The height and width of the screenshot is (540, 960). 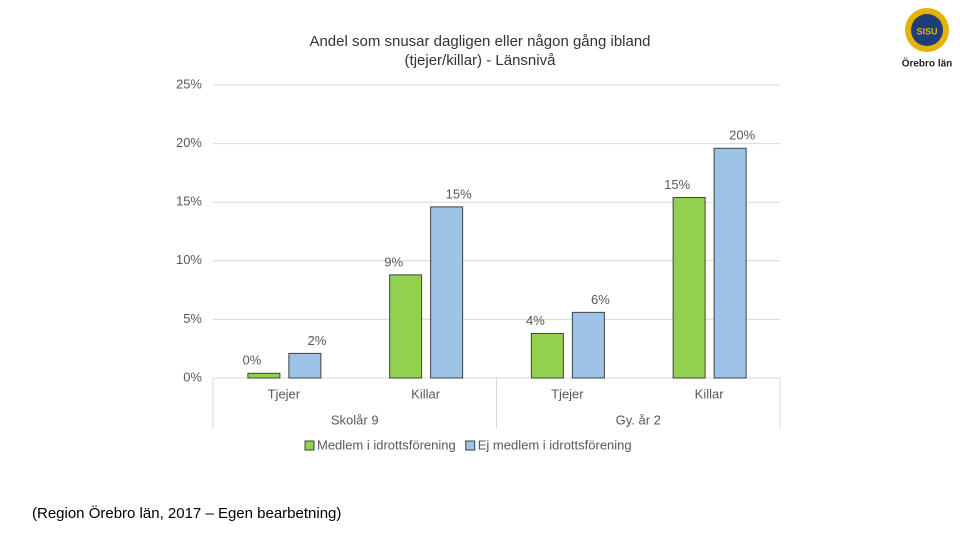 What do you see at coordinates (192, 376) in the screenshot?
I see `y-tick-label: 0%` at bounding box center [192, 376].